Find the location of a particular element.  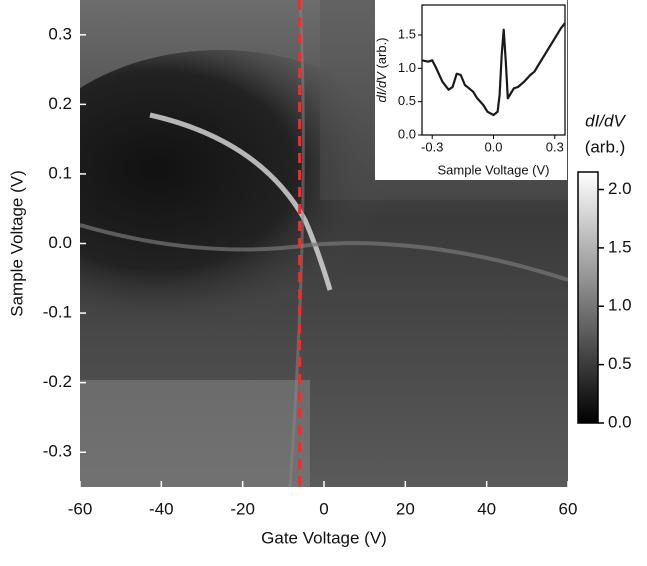

inset-y-axis-unit: (arb.) is located at coordinates (381, 54).